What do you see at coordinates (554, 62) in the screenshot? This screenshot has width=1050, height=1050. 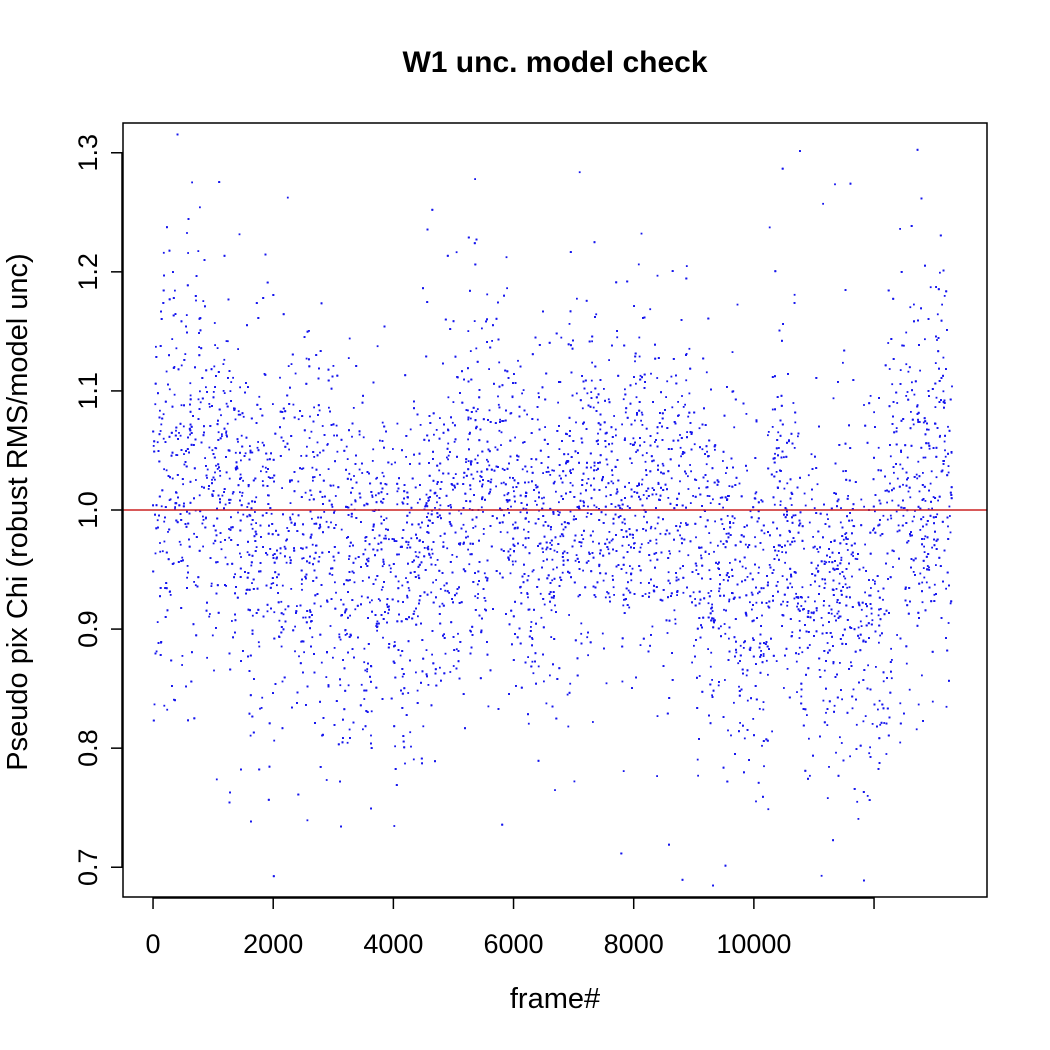 I see `chart-title: W1 unc. model check` at bounding box center [554, 62].